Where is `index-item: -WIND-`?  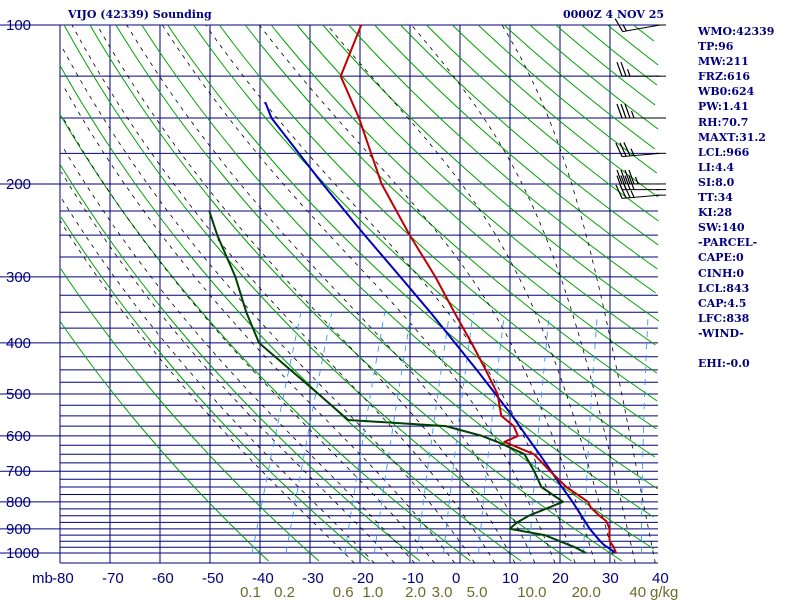
index-item: -WIND- is located at coordinates (721, 333).